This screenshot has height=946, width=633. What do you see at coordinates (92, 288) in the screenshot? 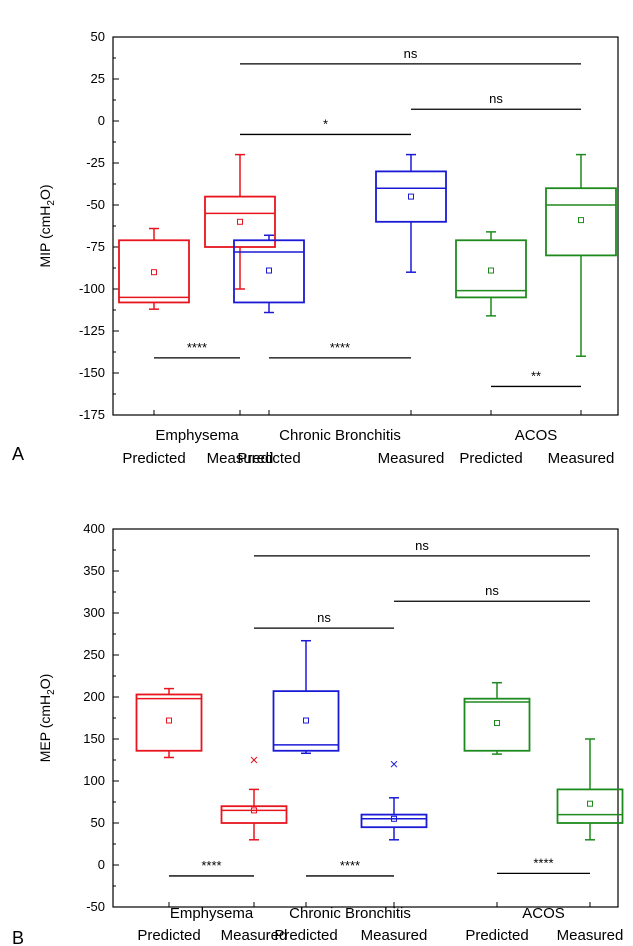
I see `y-tick-label: -100` at bounding box center [92, 288].